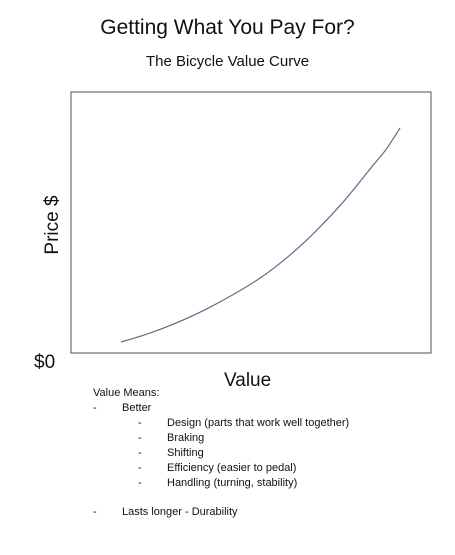 Image resolution: width=455 pixels, height=555 pixels. What do you see at coordinates (263, 512) in the screenshot?
I see `notes-item-lasts-longer: - Lasts longer - Durability` at bounding box center [263, 512].